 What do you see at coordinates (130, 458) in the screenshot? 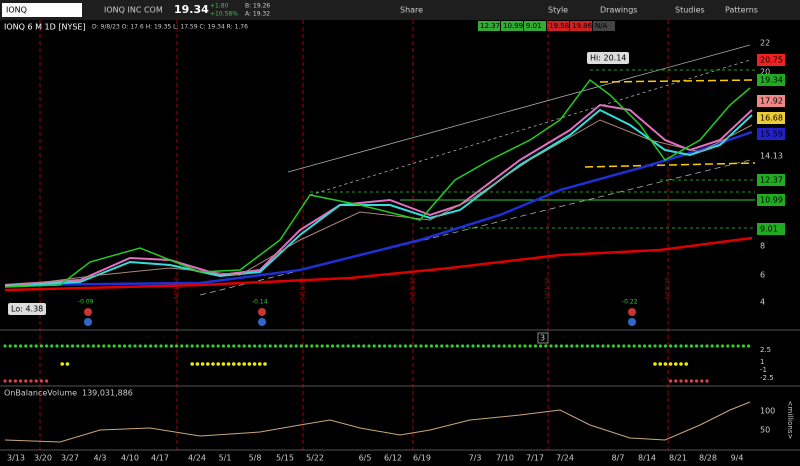
I see `x-tick-label: 4/10` at bounding box center [130, 458].